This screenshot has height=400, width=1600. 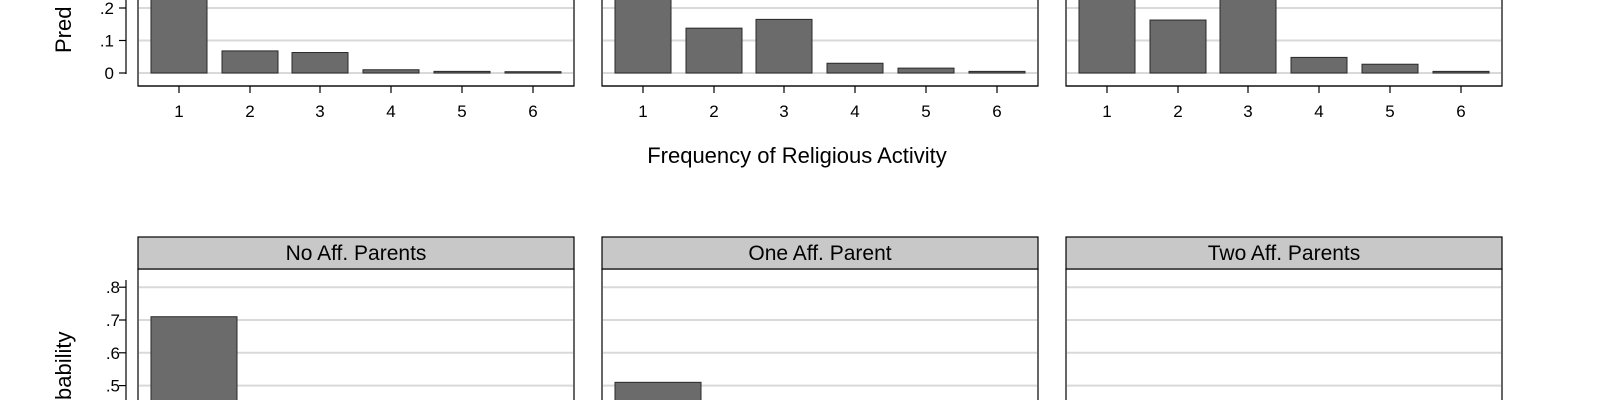 I want to click on strip-label-3: Two Aff. Parents, so click(x=1284, y=253).